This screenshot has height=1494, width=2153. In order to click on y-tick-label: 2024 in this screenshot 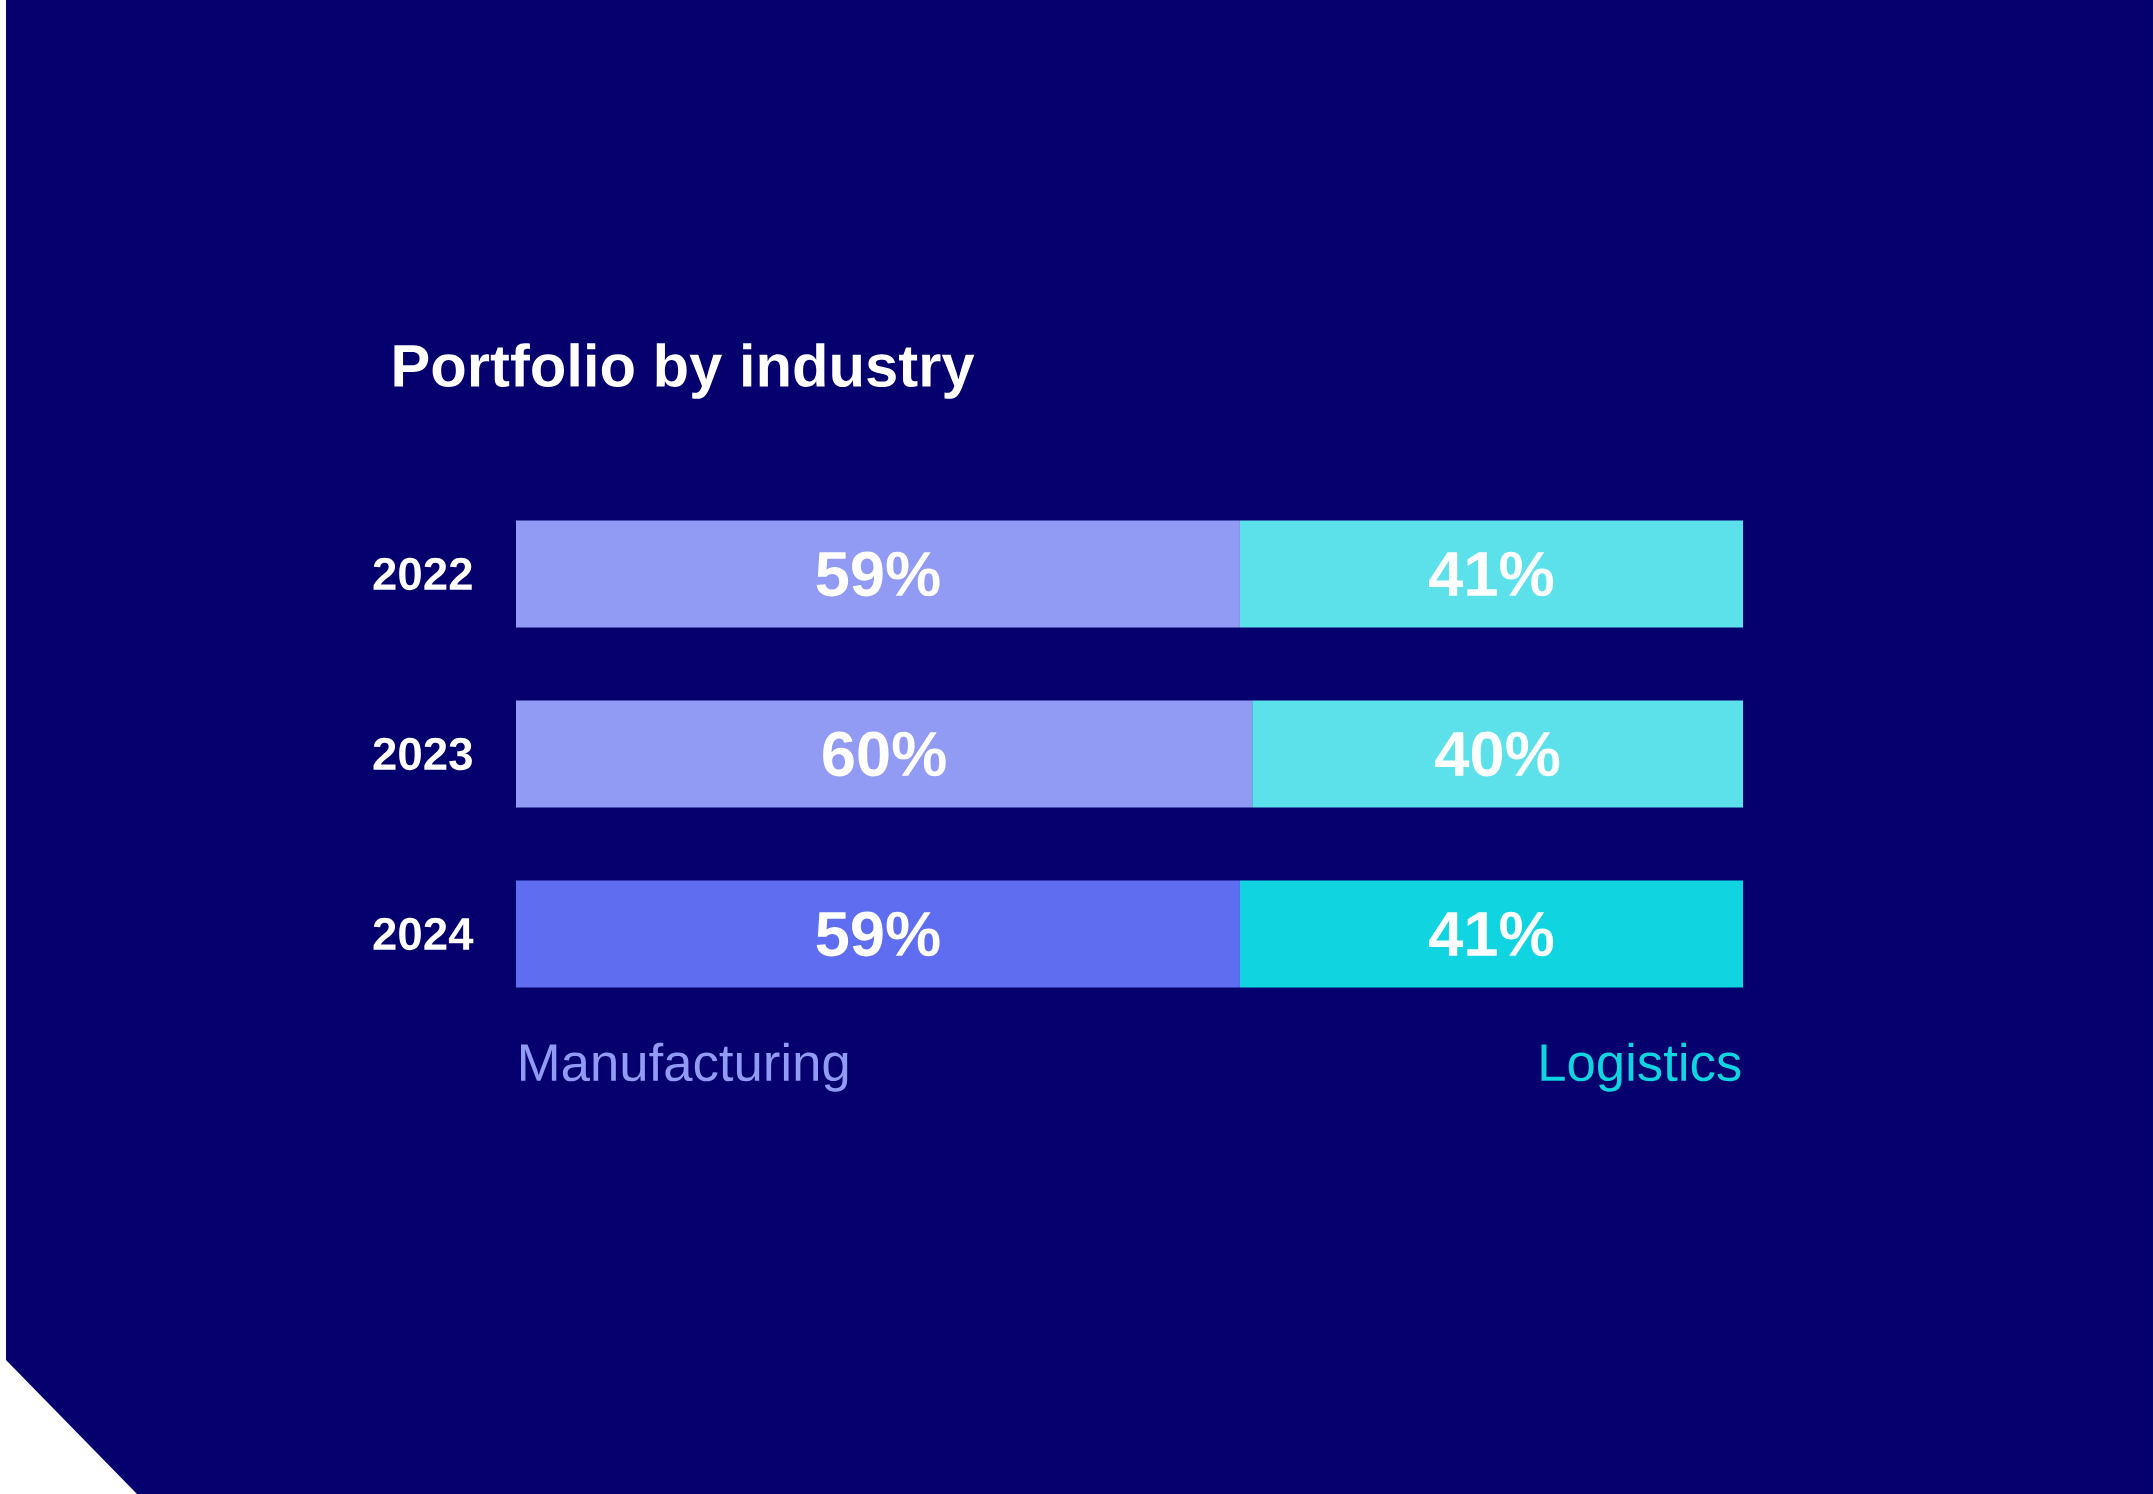, I will do `click(423, 934)`.